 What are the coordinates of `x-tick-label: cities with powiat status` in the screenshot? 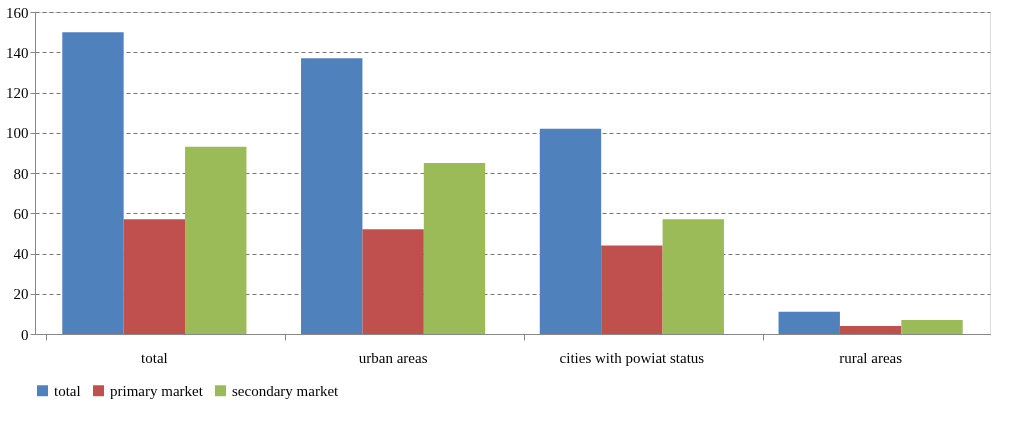 It's located at (632, 357).